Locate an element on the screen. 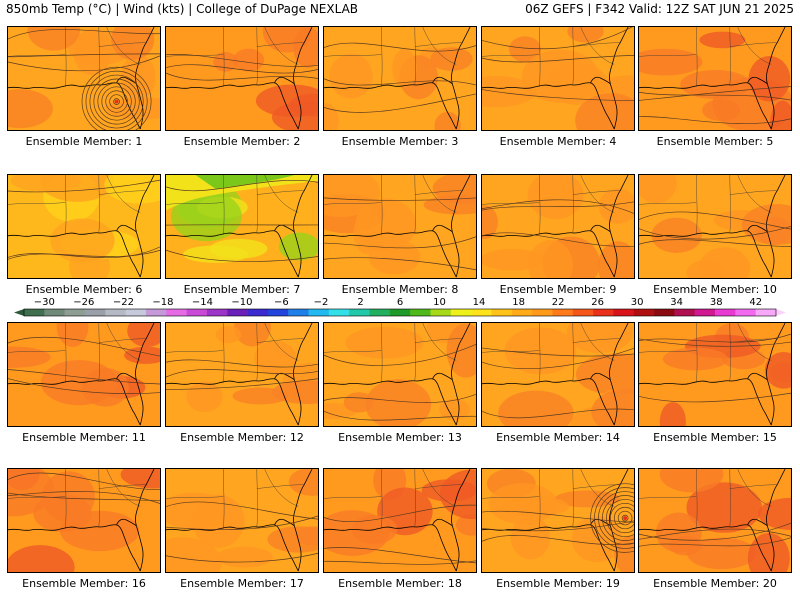 Image resolution: width=800 pixels, height=600 pixels. colorbar-tick-label: −22 is located at coordinates (123, 302).